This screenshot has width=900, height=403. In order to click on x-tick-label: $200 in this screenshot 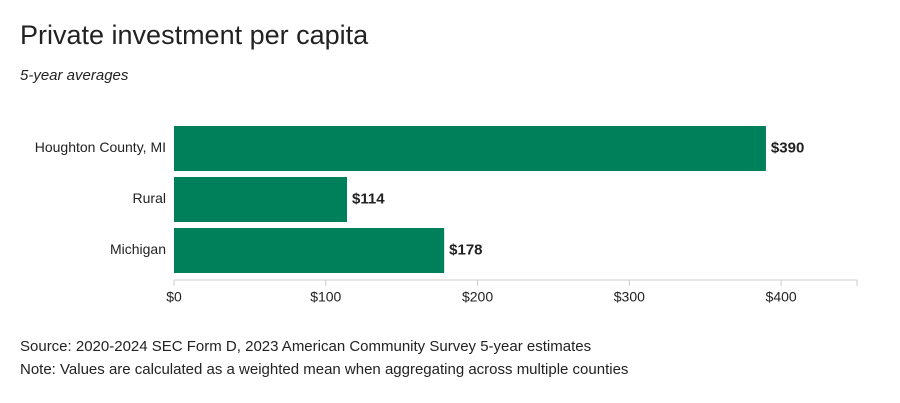, I will do `click(477, 297)`.